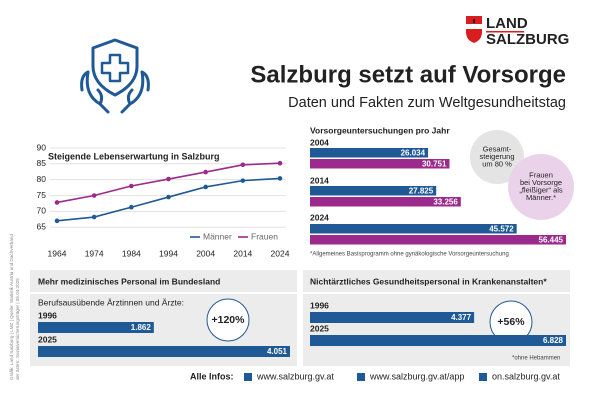  I want to click on badge-text: +56%, so click(511, 322).